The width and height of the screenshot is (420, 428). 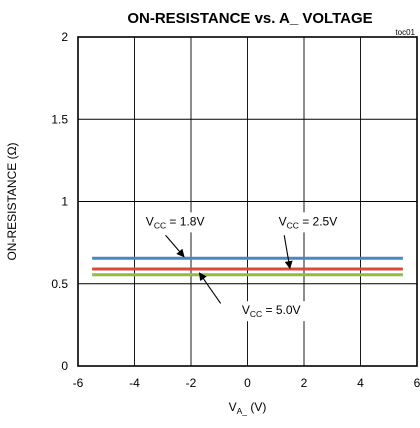 What do you see at coordinates (134, 383) in the screenshot?
I see `x-tick-label: -4` at bounding box center [134, 383].